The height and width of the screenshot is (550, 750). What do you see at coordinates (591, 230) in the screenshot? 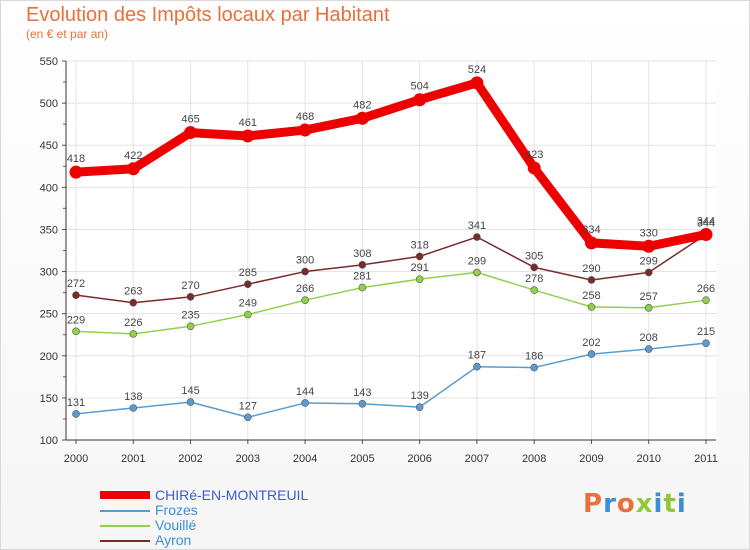
I see `data-label: 334` at bounding box center [591, 230].